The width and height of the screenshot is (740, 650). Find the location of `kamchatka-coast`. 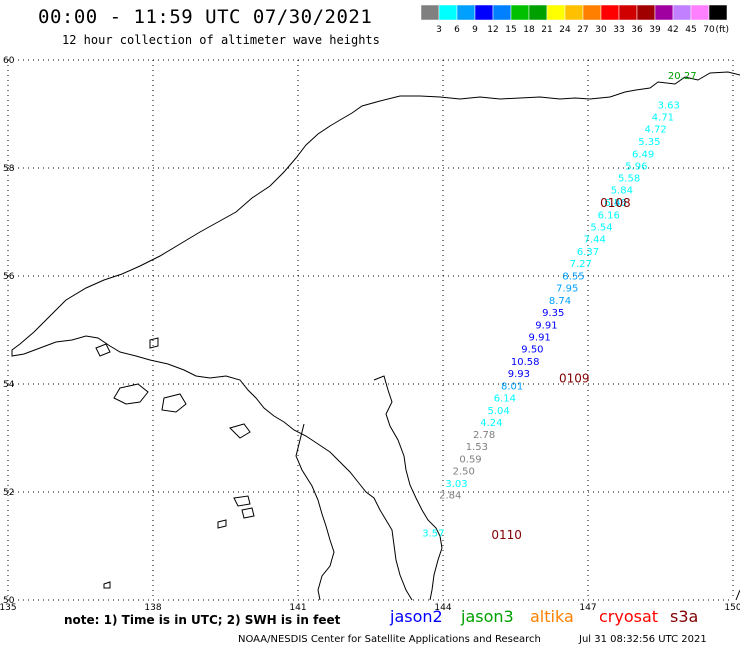

kamchatka-coast is located at coordinates (737, 595).